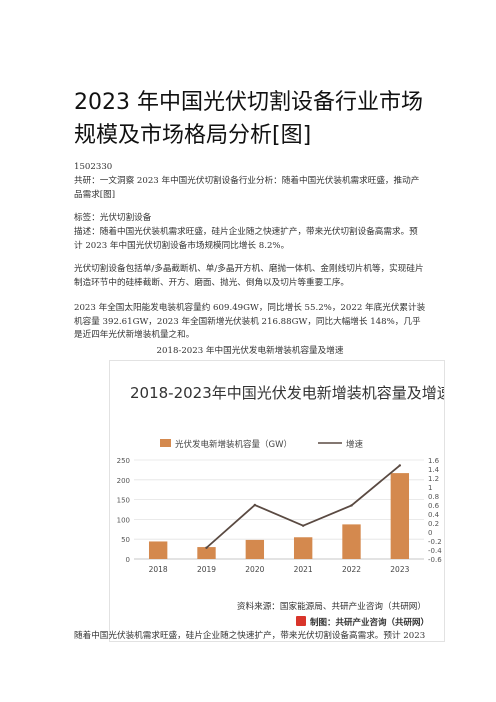 This screenshot has width=496, height=702. Describe the element at coordinates (430, 488) in the screenshot. I see `y-right-tick-label: 1` at that location.